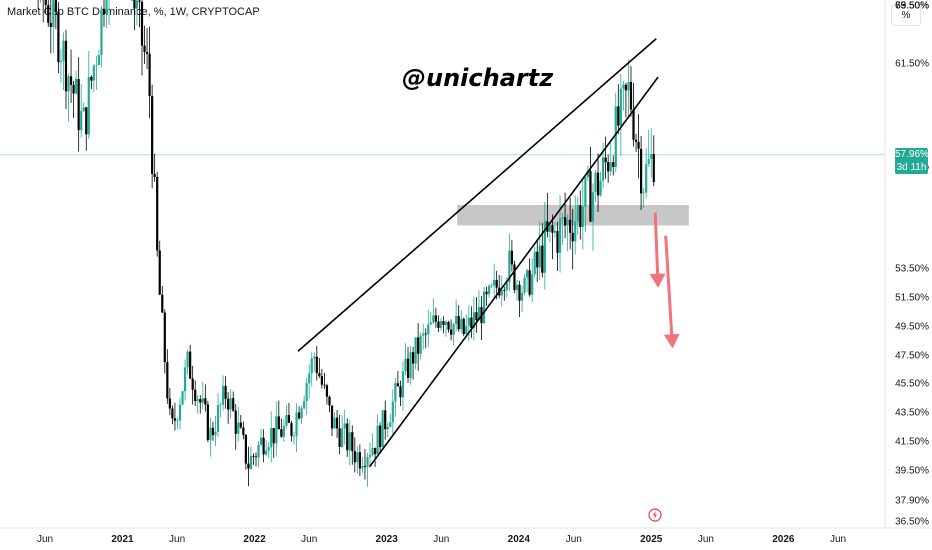 The image size is (932, 550). What do you see at coordinates (783, 539) in the screenshot?
I see `x-tick-label: 2026` at bounding box center [783, 539].